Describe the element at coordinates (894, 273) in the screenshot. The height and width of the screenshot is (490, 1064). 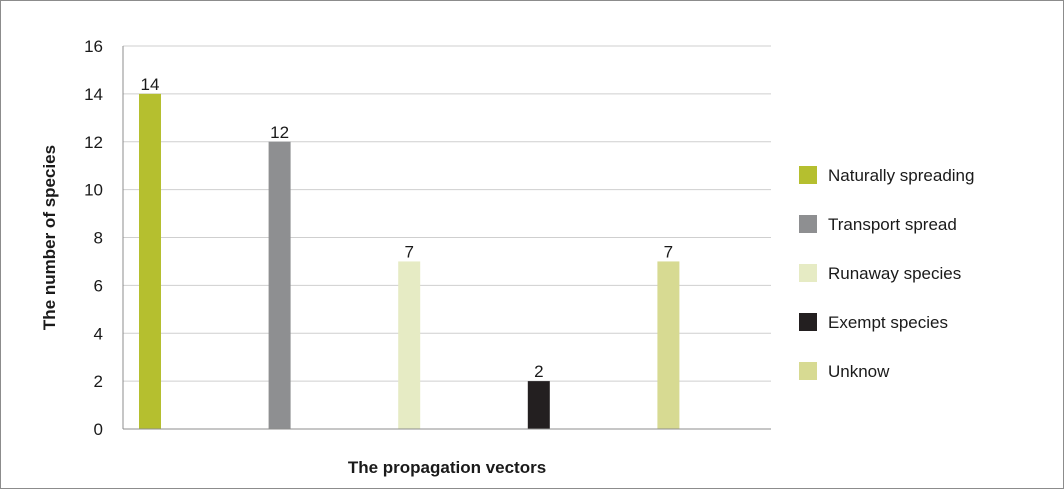
I see `legend-label: Runaway species` at that location.